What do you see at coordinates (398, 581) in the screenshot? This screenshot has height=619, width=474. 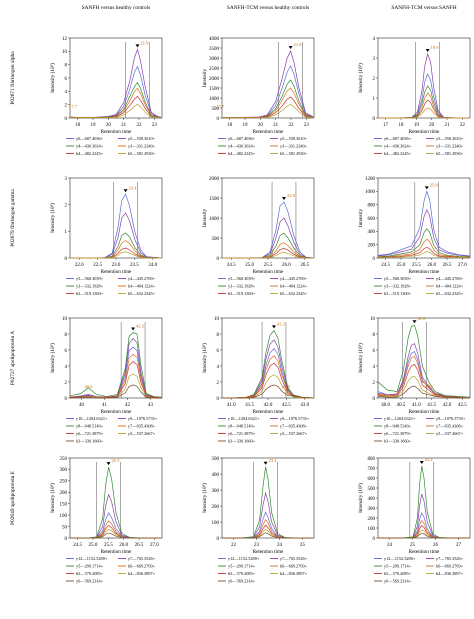 I see `legend-label: y6—569.2314+` at bounding box center [398, 581].